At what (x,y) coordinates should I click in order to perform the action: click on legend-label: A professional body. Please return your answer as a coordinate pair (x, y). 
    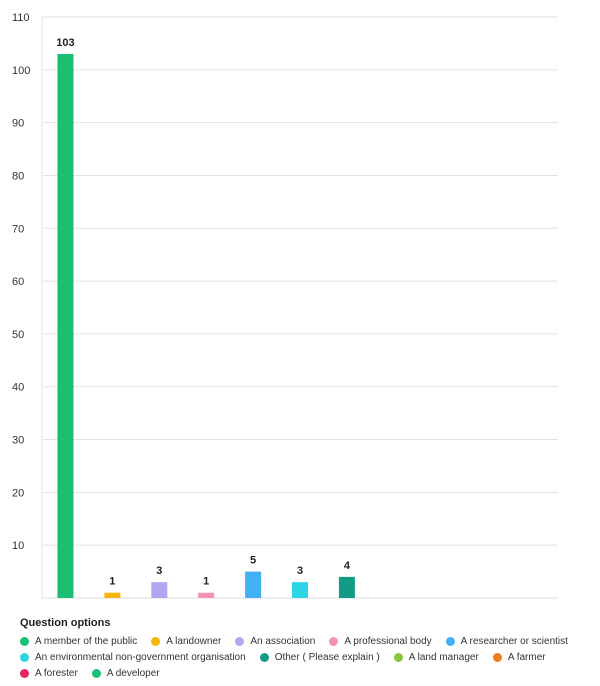
    Looking at the image, I should click on (388, 641).